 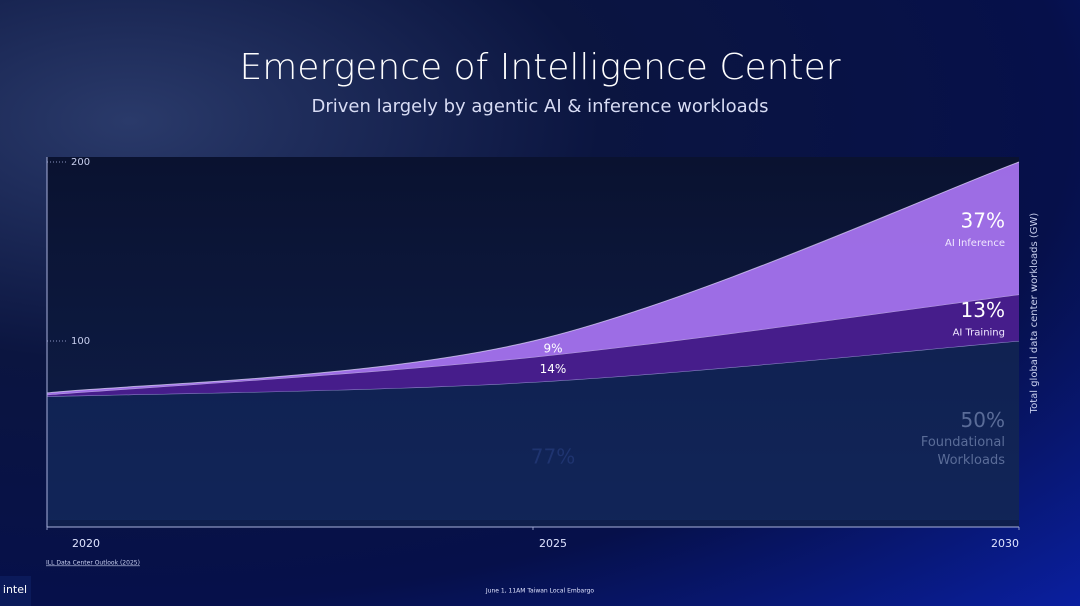 I want to click on share-label: 37%, so click(x=983, y=221).